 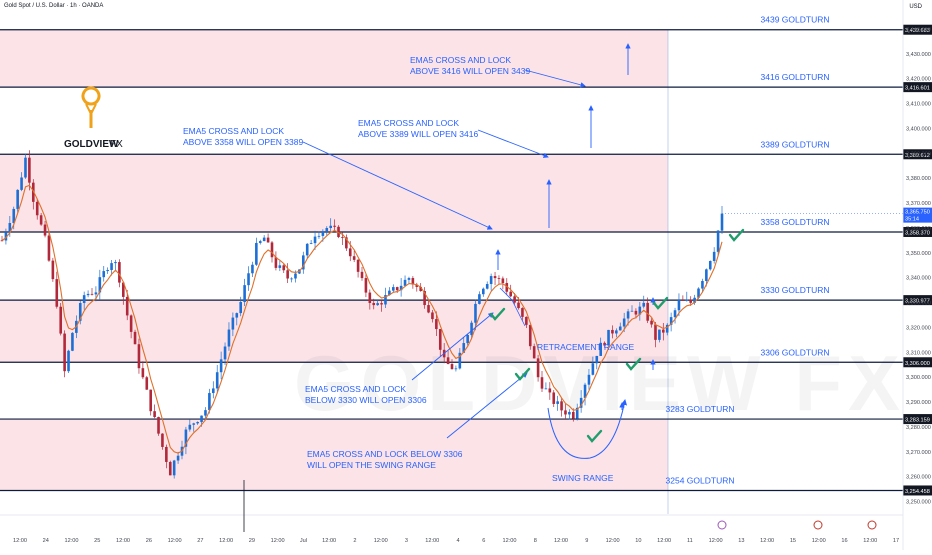 What do you see at coordinates (91, 107) in the screenshot?
I see `logo-pin-icon` at bounding box center [91, 107].